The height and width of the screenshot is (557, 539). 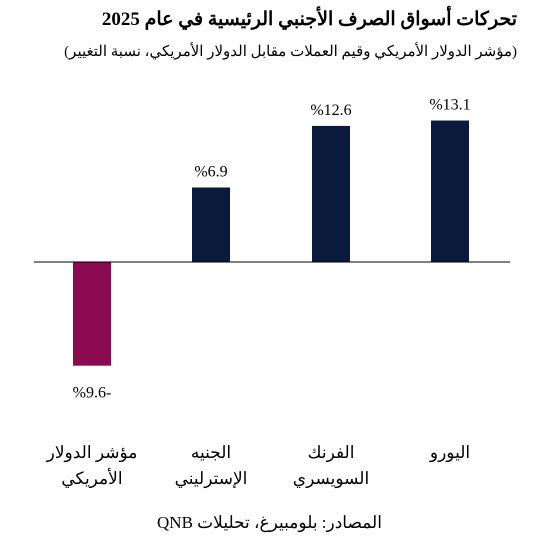 I want to click on category-label-2-0: الفرنك, so click(x=331, y=453).